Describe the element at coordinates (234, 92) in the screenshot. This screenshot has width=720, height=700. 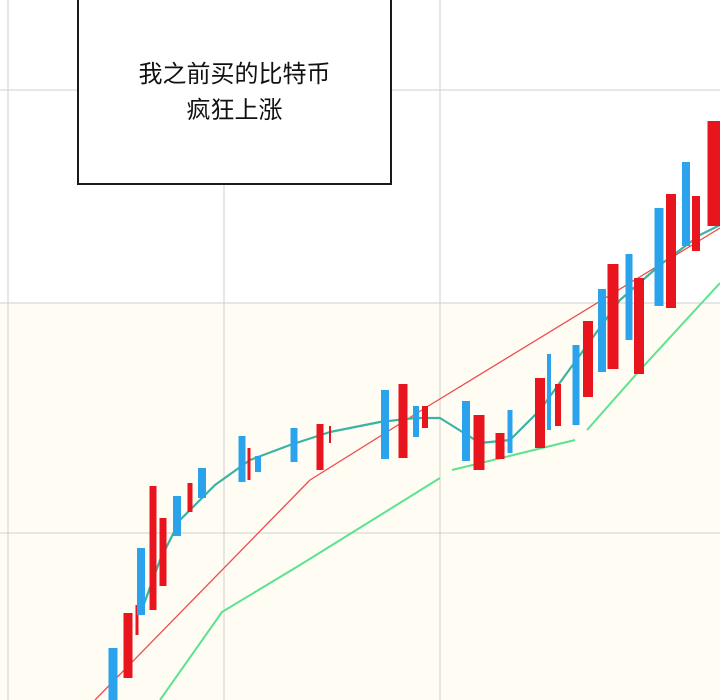
I see `caption-box: 我之前买的比特币 疯狂上涨` at that location.